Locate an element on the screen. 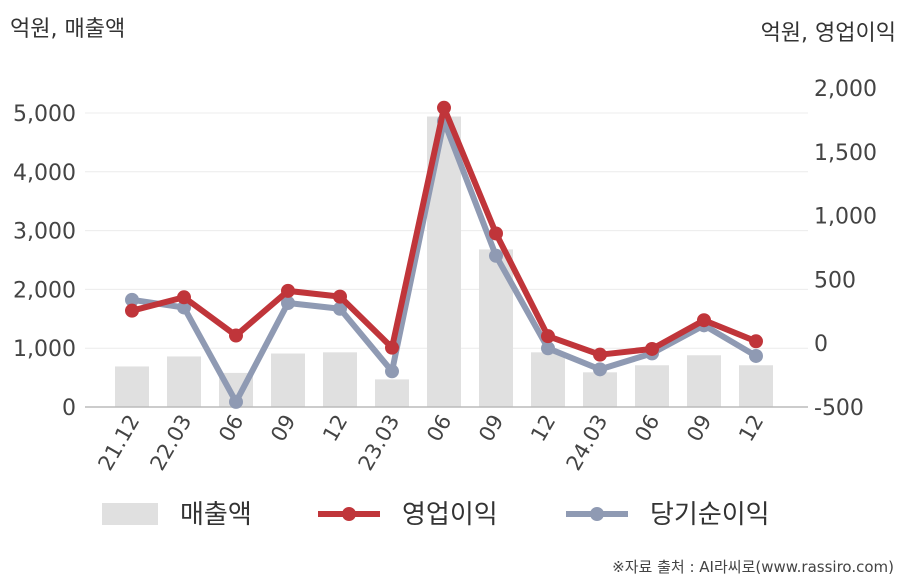 The width and height of the screenshot is (908, 580). left-tick-label: 1,000 is located at coordinates (44, 349).